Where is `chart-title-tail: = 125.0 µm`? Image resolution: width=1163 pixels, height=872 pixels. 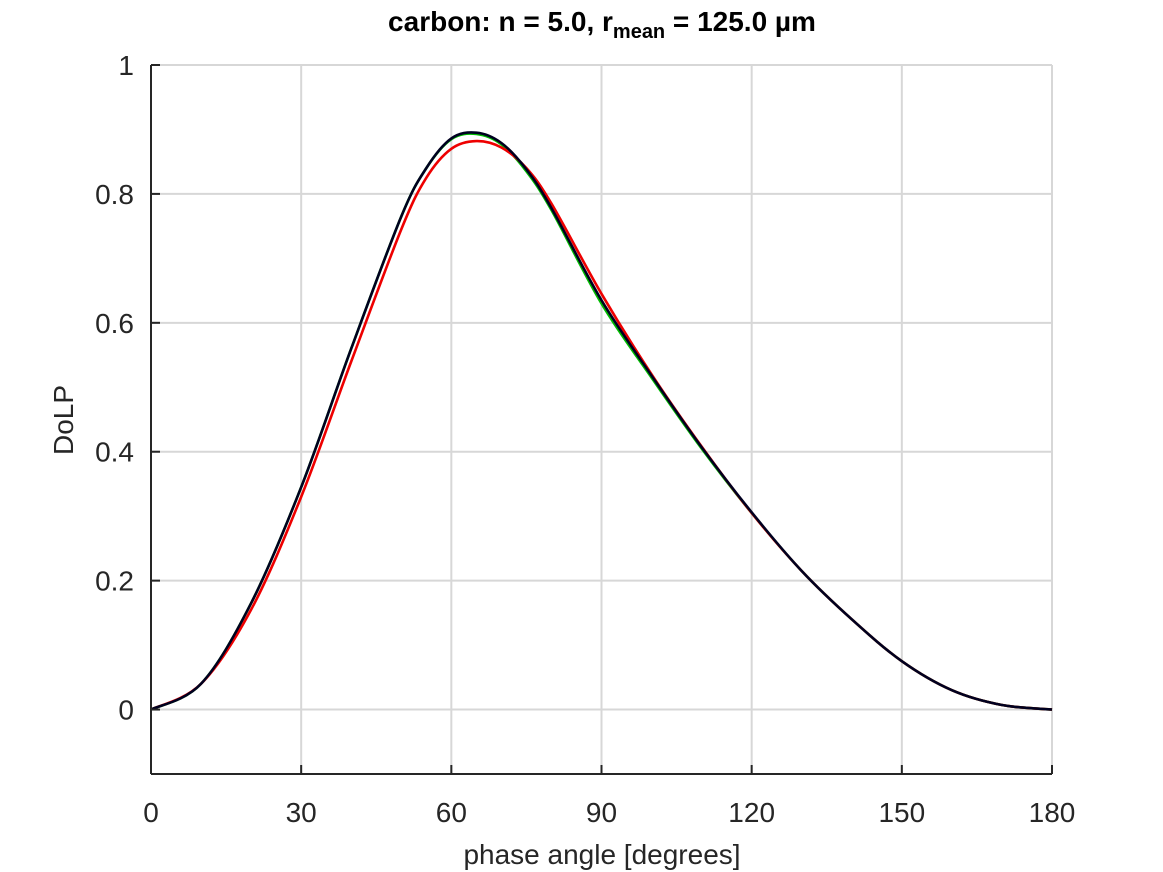 chart-title-tail: = 125.0 µm is located at coordinates (740, 21).